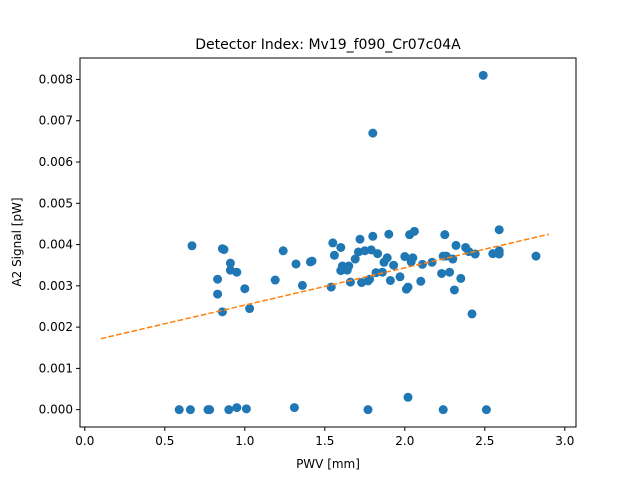  Describe the element at coordinates (404, 441) in the screenshot. I see `x-tick-label: 2.0` at that location.